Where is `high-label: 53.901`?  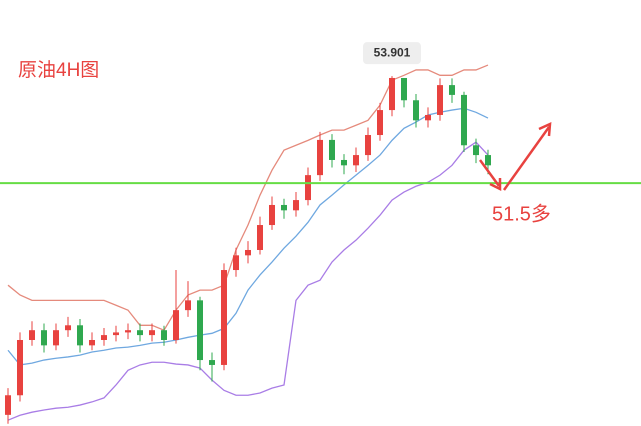 high-label: 53.901 is located at coordinates (392, 52).